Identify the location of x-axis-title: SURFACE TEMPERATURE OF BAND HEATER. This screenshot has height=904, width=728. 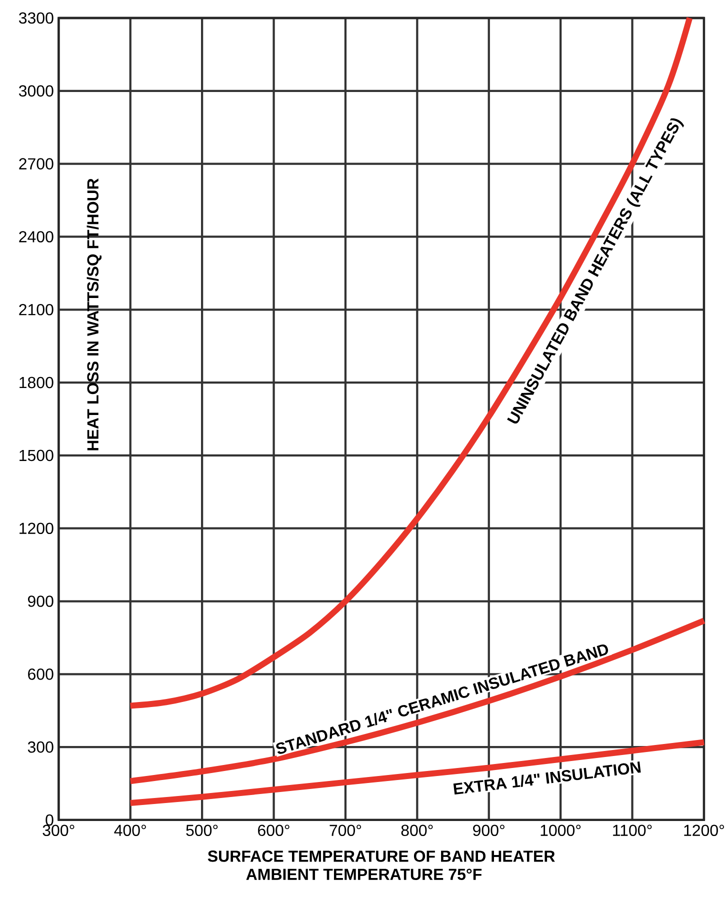
(381, 856).